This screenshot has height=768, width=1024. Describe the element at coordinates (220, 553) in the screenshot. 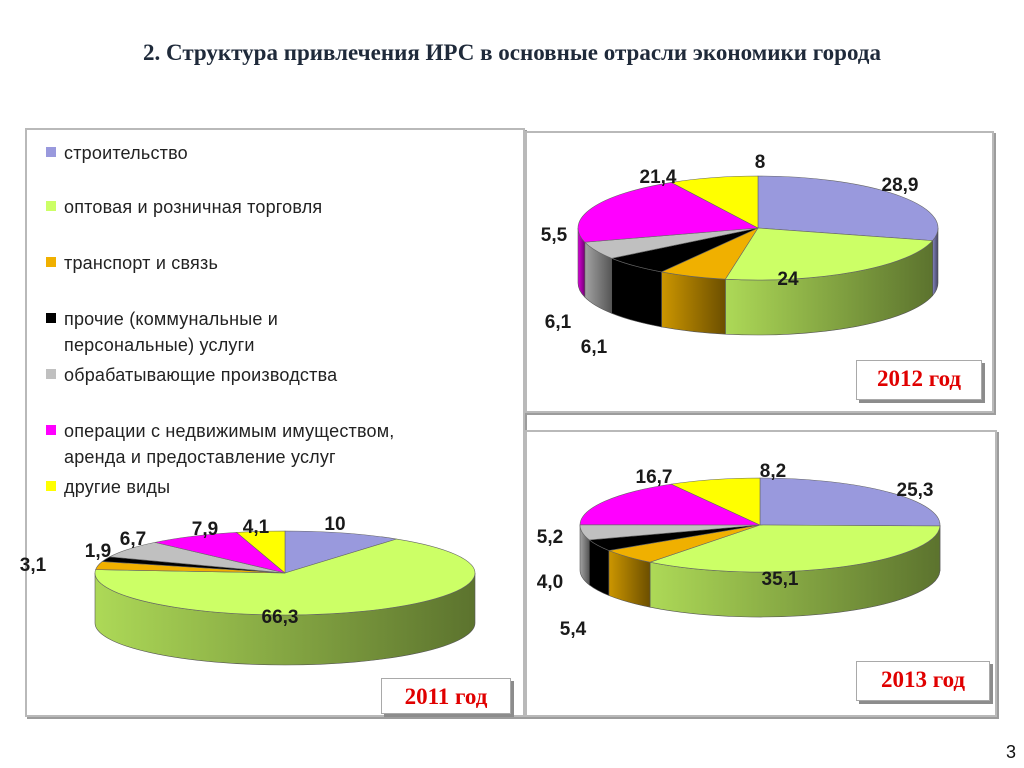

I see `pie-2011-slice-real-estate` at that location.